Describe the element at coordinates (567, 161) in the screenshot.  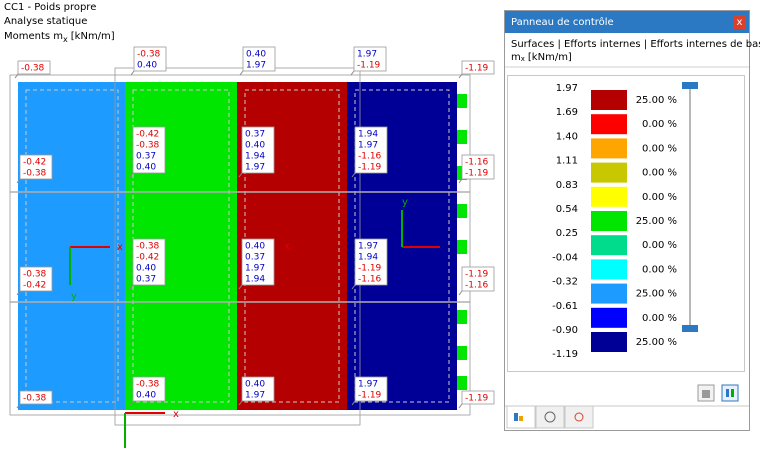
I see `legend-value: 1.11` at that location.